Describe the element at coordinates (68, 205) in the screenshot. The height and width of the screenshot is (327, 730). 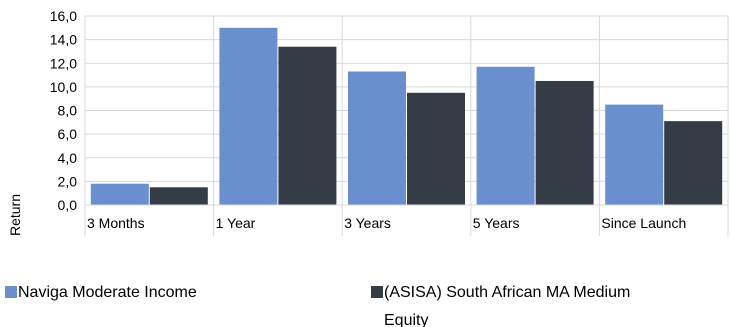
I see `y-tick-label: 0,0` at that location.